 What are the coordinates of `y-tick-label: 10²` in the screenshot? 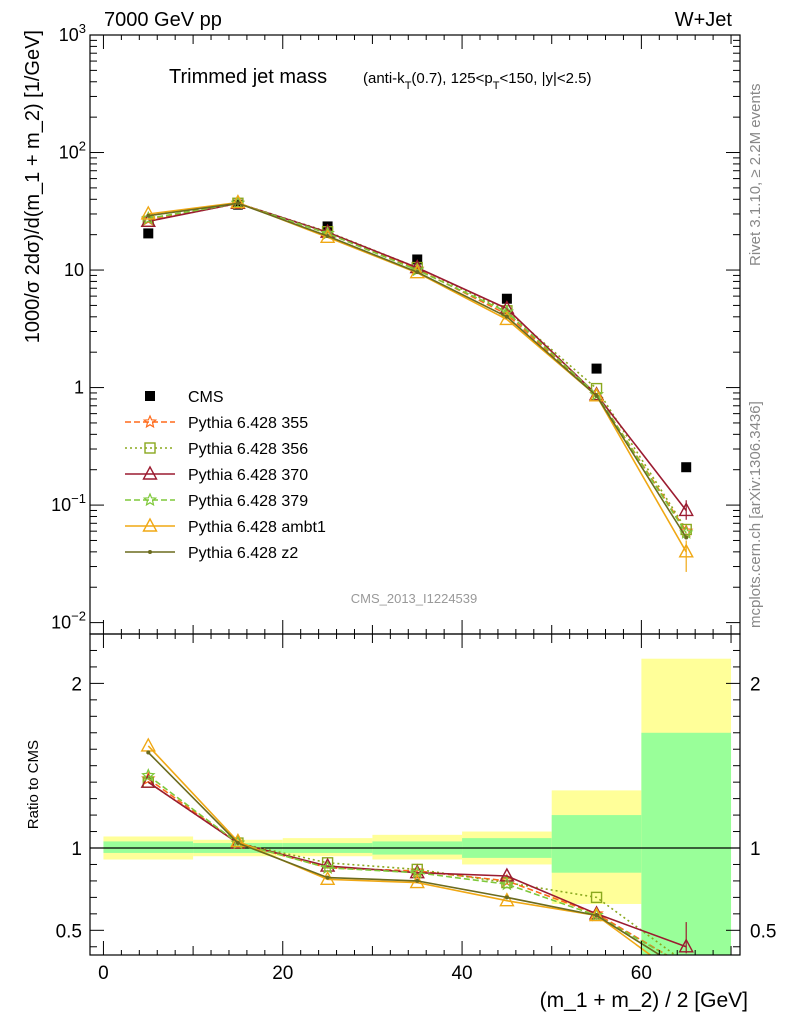 It's located at (72, 151).